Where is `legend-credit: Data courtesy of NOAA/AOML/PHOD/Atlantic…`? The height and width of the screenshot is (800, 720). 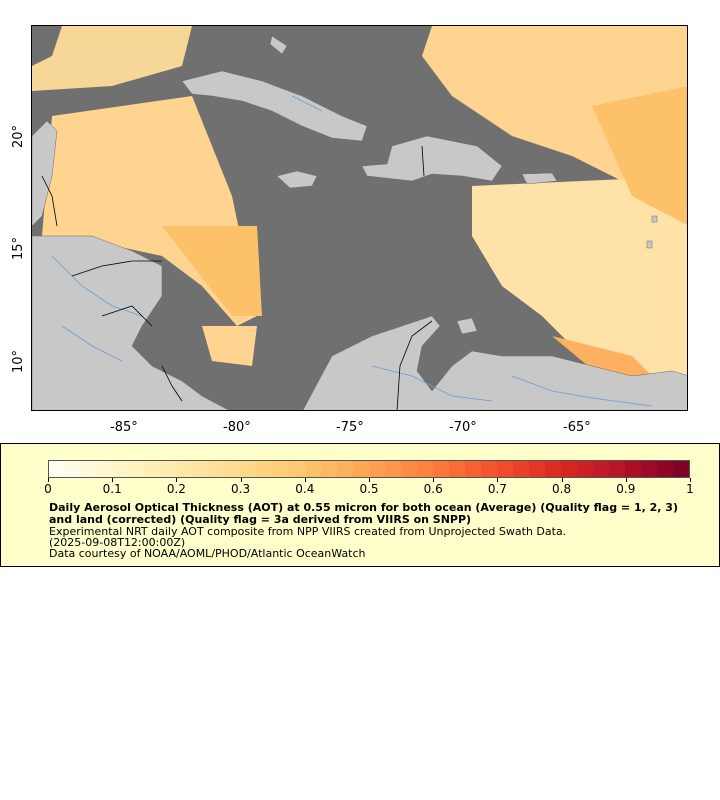 legend-credit: Data courtesy of NOAA/AOML/PHOD/Atlantic… is located at coordinates (207, 553).